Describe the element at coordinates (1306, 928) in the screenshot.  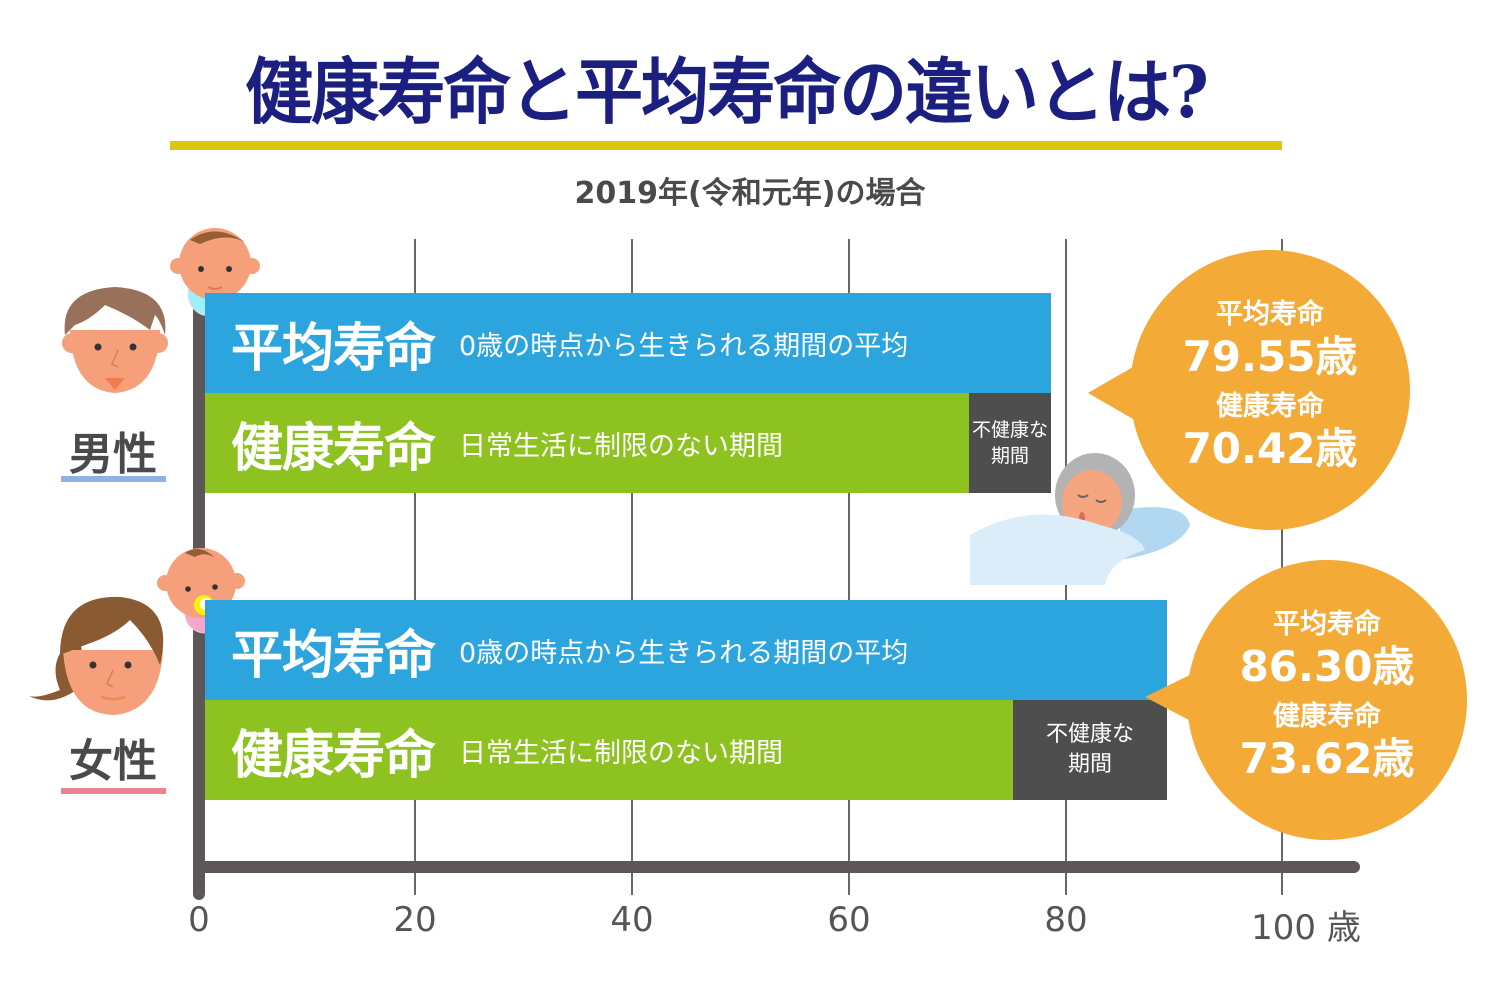
I see `x-tick-100: 100 歳` at that location.